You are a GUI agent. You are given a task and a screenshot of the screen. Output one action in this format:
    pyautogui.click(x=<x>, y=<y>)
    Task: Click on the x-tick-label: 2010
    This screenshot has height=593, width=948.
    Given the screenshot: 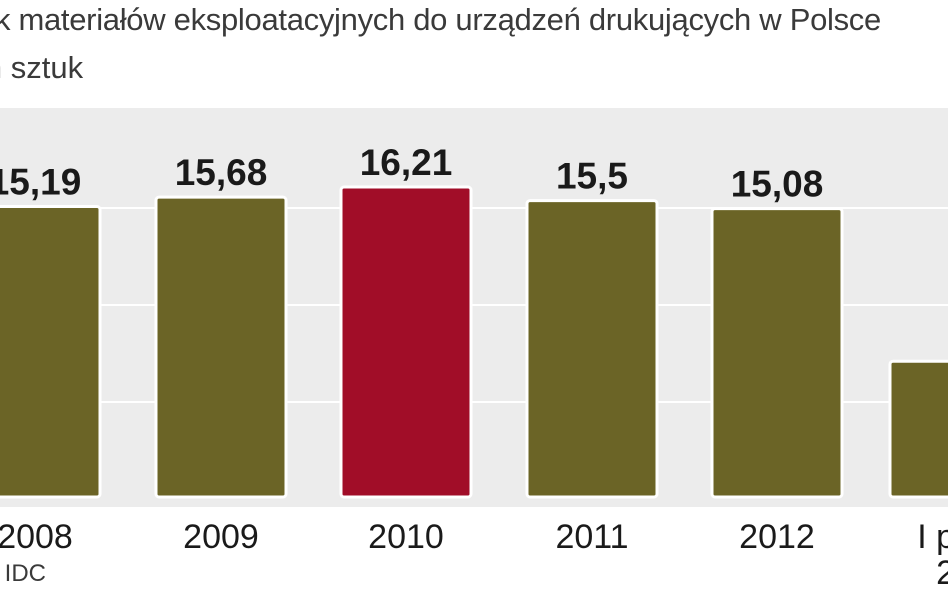 What is the action you would take?
    pyautogui.click(x=406, y=537)
    